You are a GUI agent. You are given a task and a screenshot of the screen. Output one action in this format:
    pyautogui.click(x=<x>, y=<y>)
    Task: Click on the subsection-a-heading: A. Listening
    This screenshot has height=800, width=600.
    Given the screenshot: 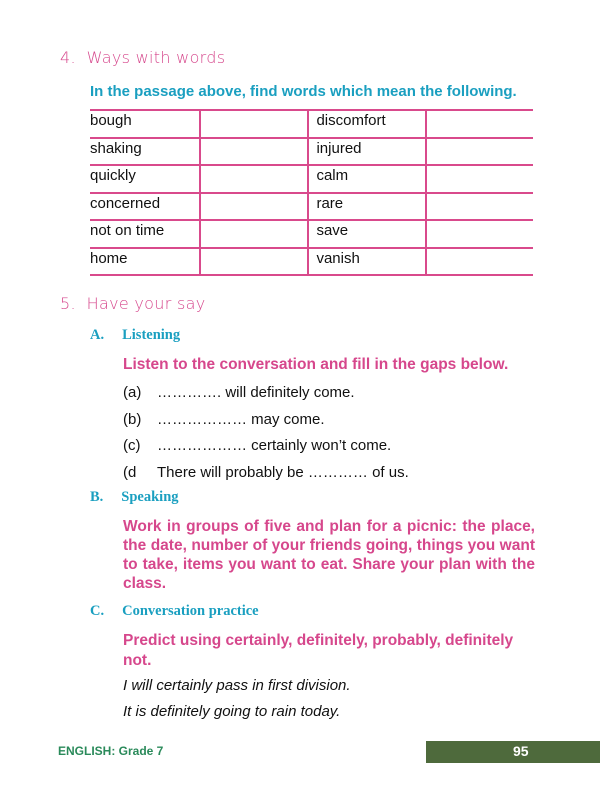 What is the action you would take?
    pyautogui.click(x=135, y=335)
    